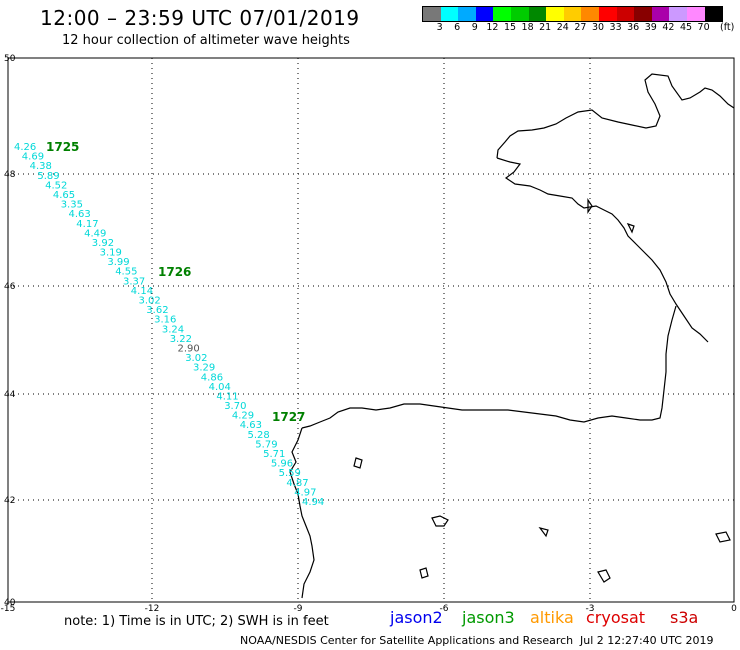  I want to click on coastline-brittany-west, so click(602, 250).